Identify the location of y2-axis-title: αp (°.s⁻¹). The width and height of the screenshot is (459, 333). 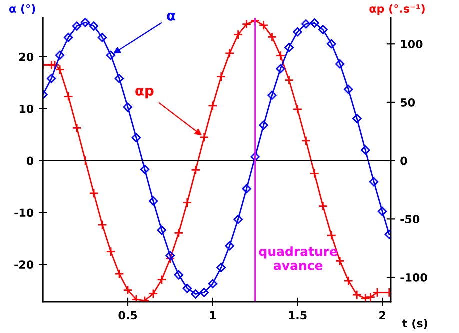
(397, 10).